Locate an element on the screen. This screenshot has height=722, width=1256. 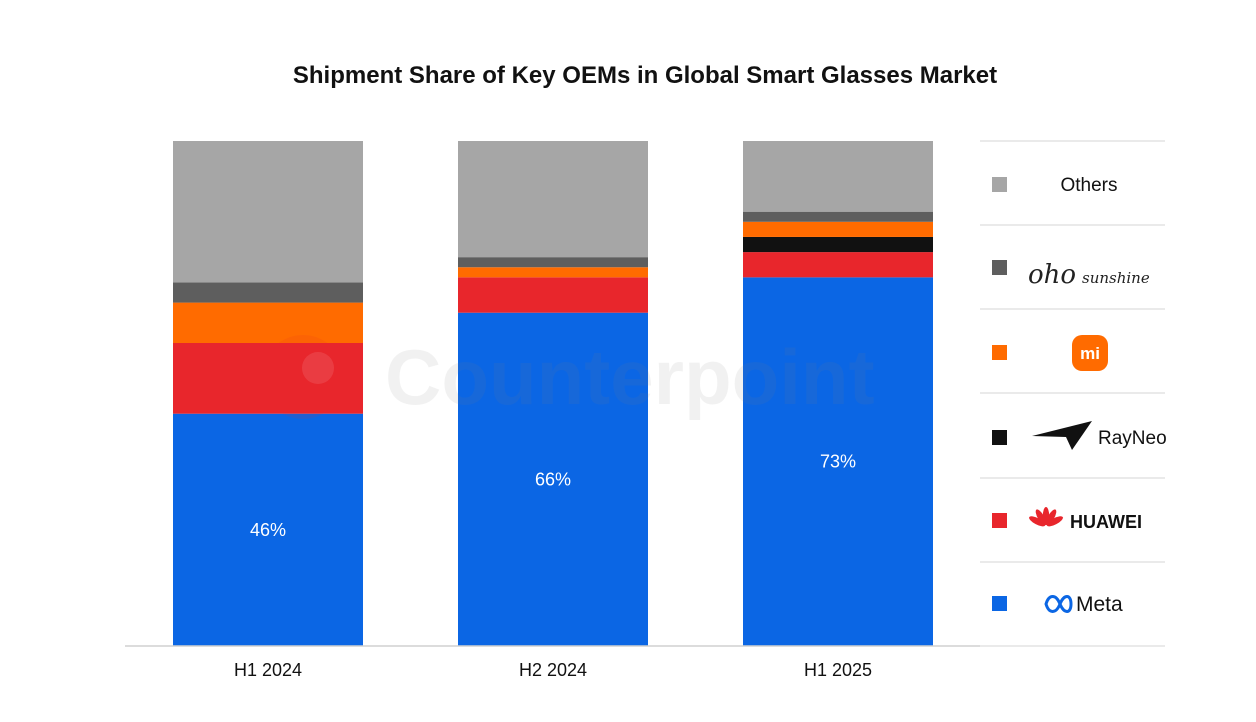
legend-swatch-xiaomi is located at coordinates (999, 352).